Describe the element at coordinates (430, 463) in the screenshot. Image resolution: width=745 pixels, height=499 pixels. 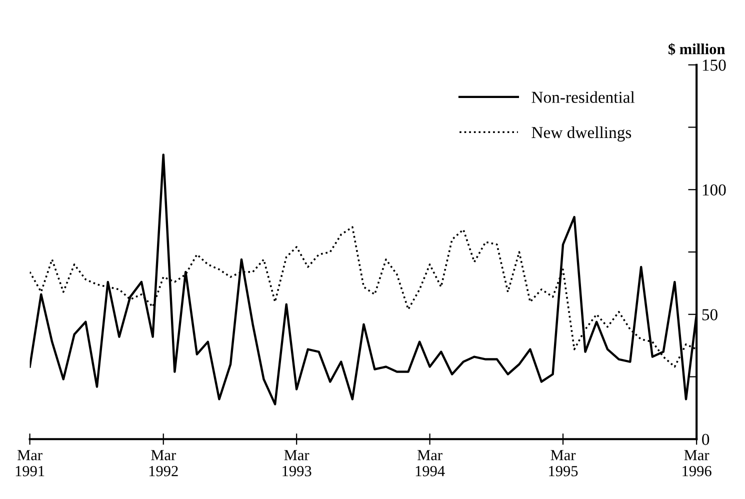
I see `x-tick-label: Mar 1994` at that location.